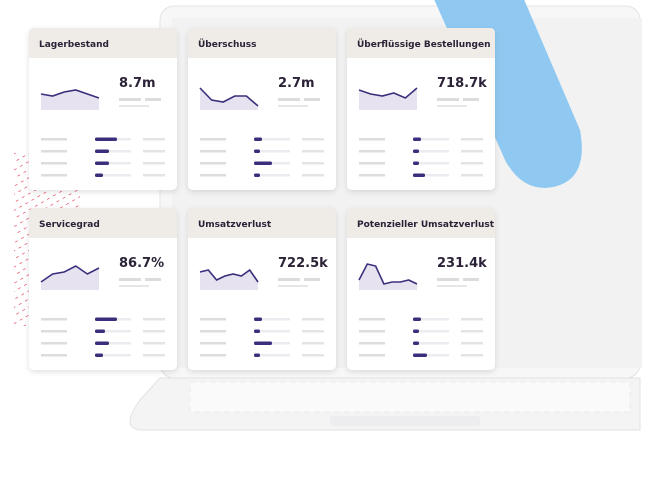 The image size is (657, 481). What do you see at coordinates (426, 225) in the screenshot?
I see `card-title: Potenzieller Umsatzverlust` at bounding box center [426, 225].